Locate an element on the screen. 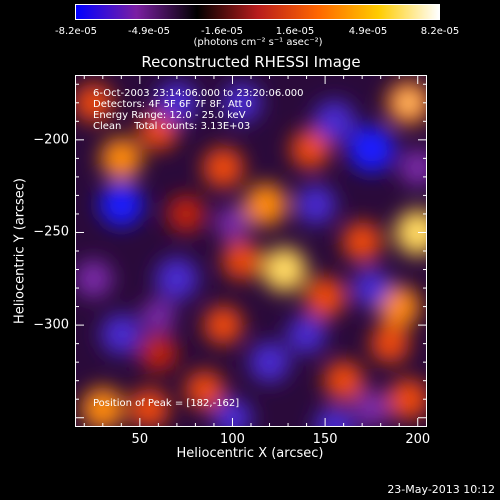 The height and width of the screenshot is (500, 500). y-tick-label: −250 is located at coordinates (51, 232).